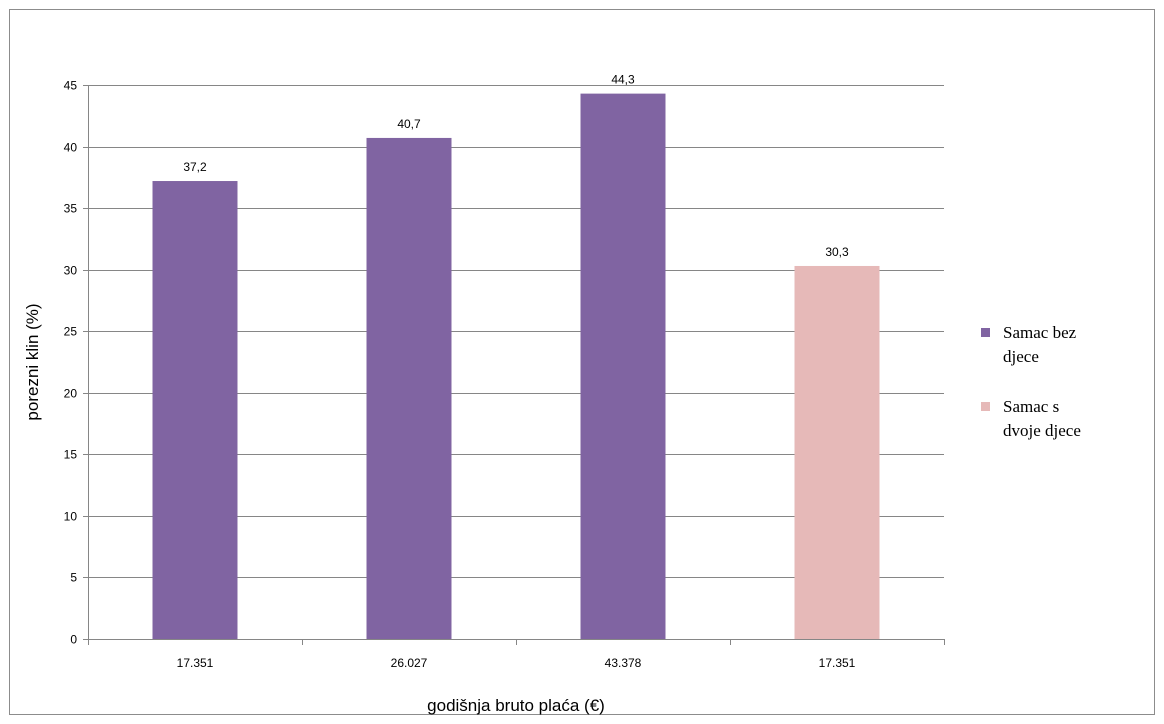 The height and width of the screenshot is (724, 1164). What do you see at coordinates (71, 148) in the screenshot?
I see `y-tick-label: 40` at bounding box center [71, 148].